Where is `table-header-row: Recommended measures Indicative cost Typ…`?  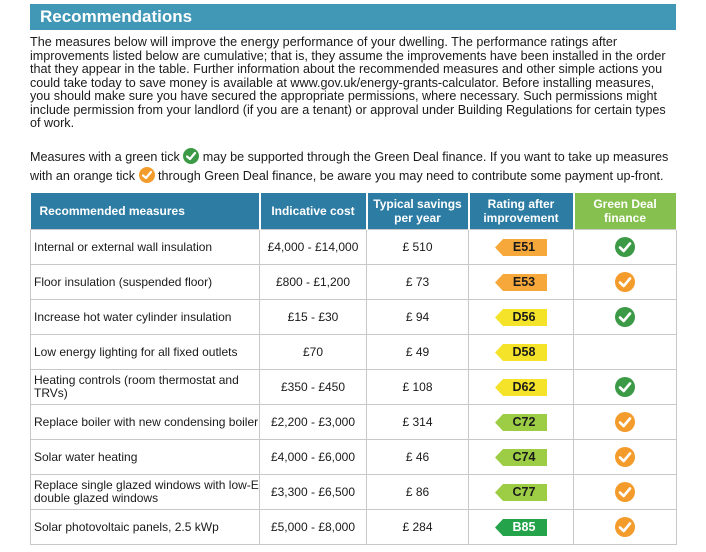
table-header-row: Recommended measures Indicative cost Typ… is located at coordinates (354, 211).